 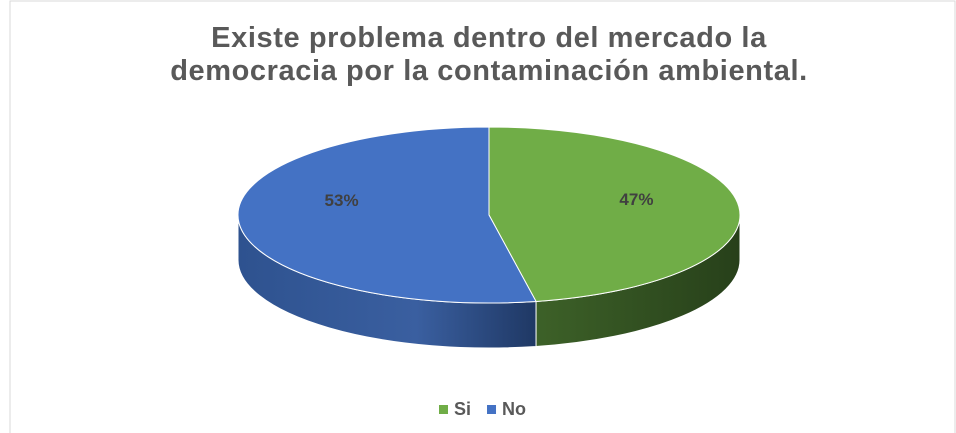 I want to click on data-label: 53%, so click(x=342, y=200).